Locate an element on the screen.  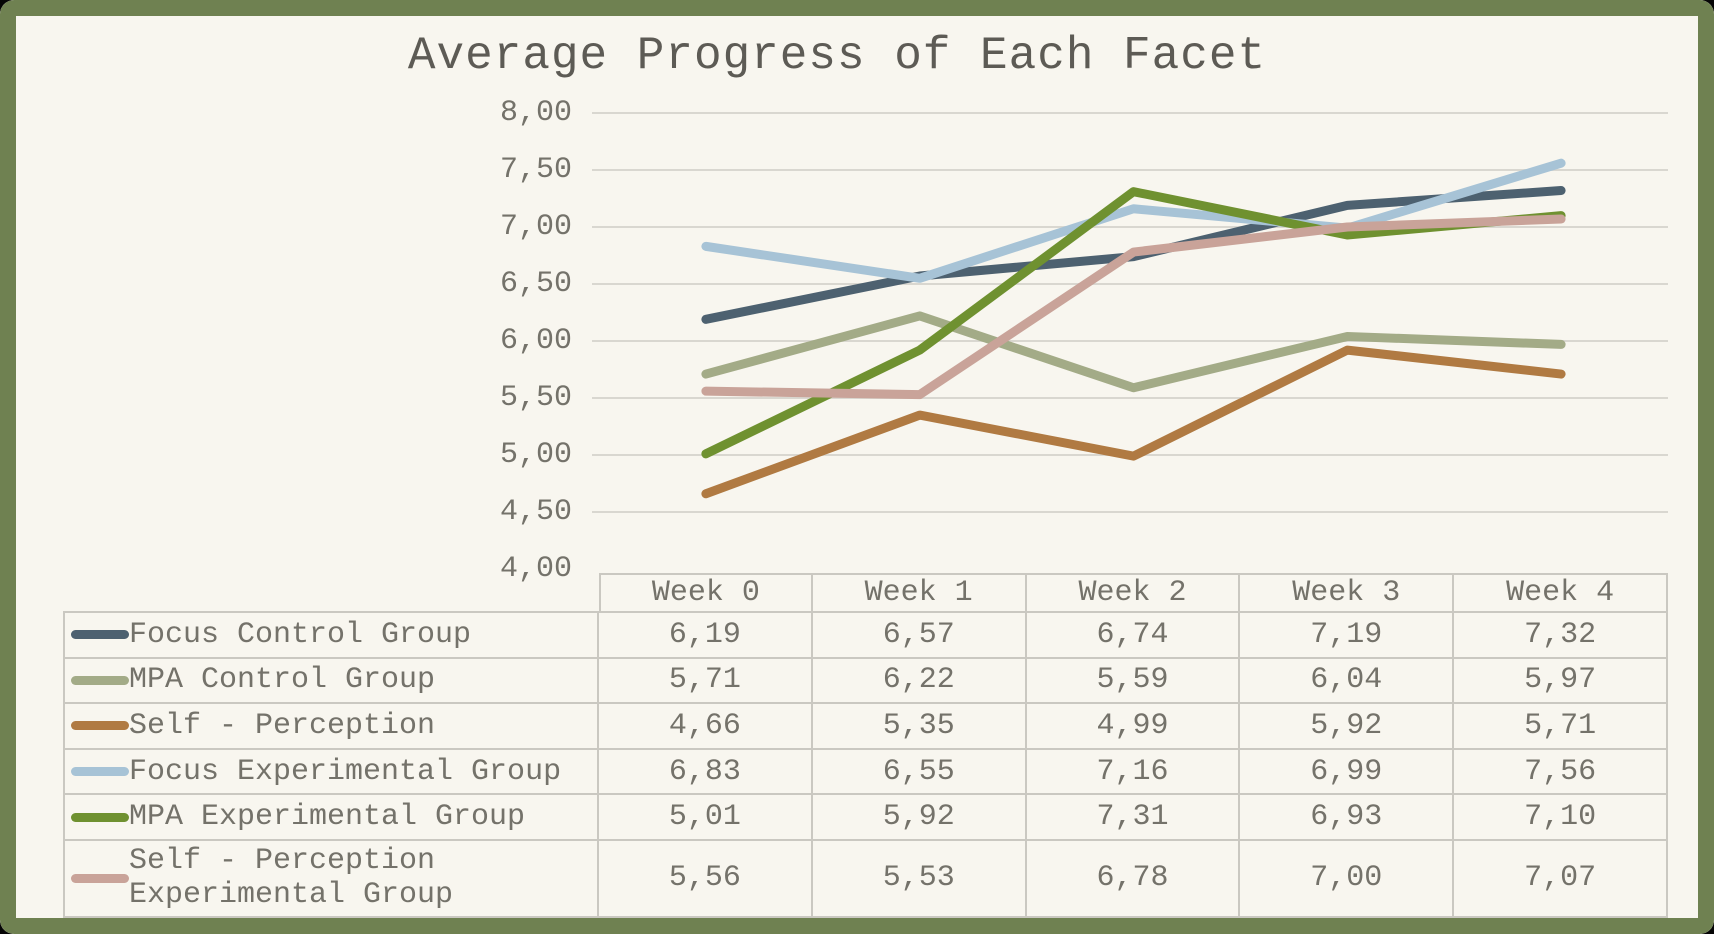
series-label: MPA Experimental Group is located at coordinates (327, 817).